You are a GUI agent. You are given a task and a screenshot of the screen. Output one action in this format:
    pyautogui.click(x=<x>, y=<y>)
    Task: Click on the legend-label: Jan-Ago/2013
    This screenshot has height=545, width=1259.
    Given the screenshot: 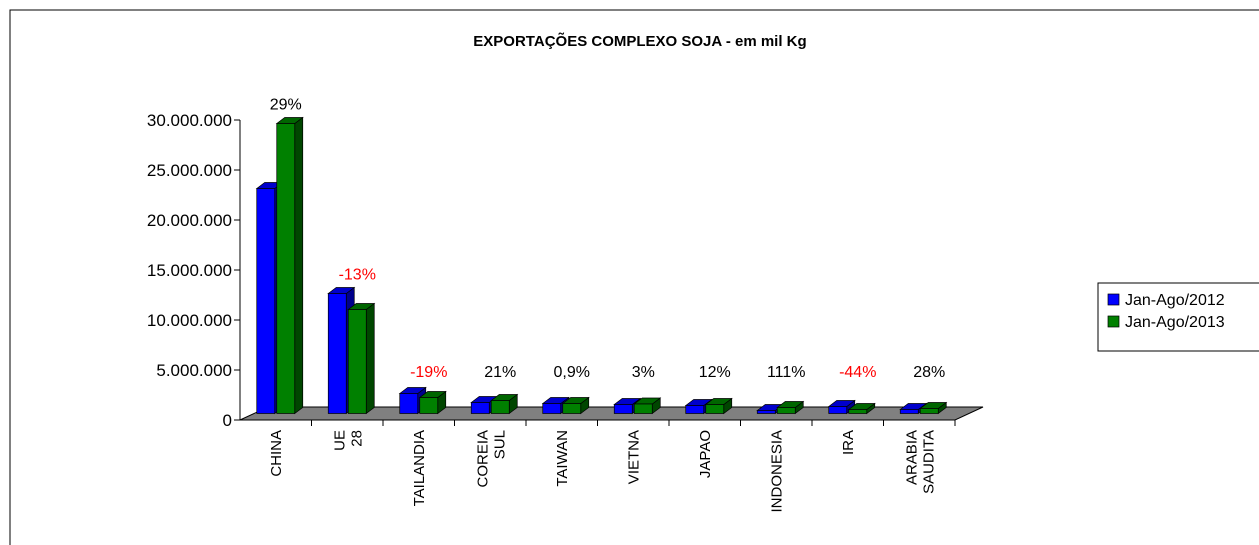 What is the action you would take?
    pyautogui.click(x=1175, y=322)
    